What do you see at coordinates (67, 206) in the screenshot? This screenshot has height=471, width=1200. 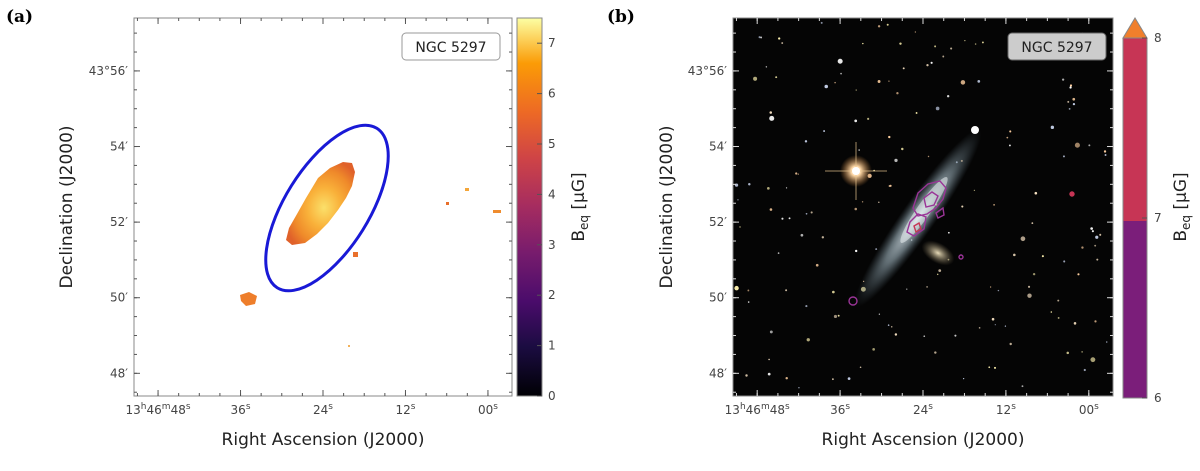 I see `panel-a-y-axis-label: Declination (J2000)` at bounding box center [67, 206].